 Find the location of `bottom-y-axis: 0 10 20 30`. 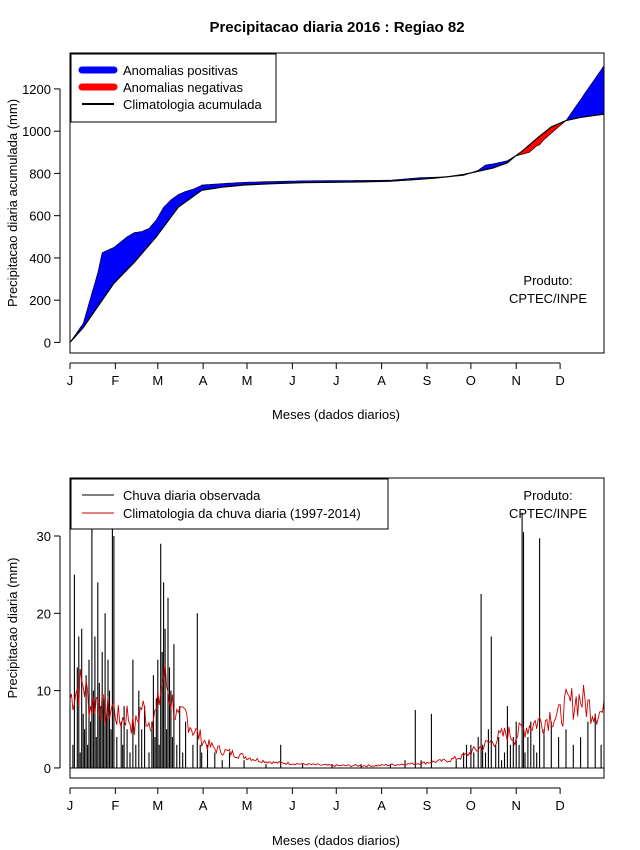

bottom-y-axis: 0 10 20 30 is located at coordinates (49, 652).